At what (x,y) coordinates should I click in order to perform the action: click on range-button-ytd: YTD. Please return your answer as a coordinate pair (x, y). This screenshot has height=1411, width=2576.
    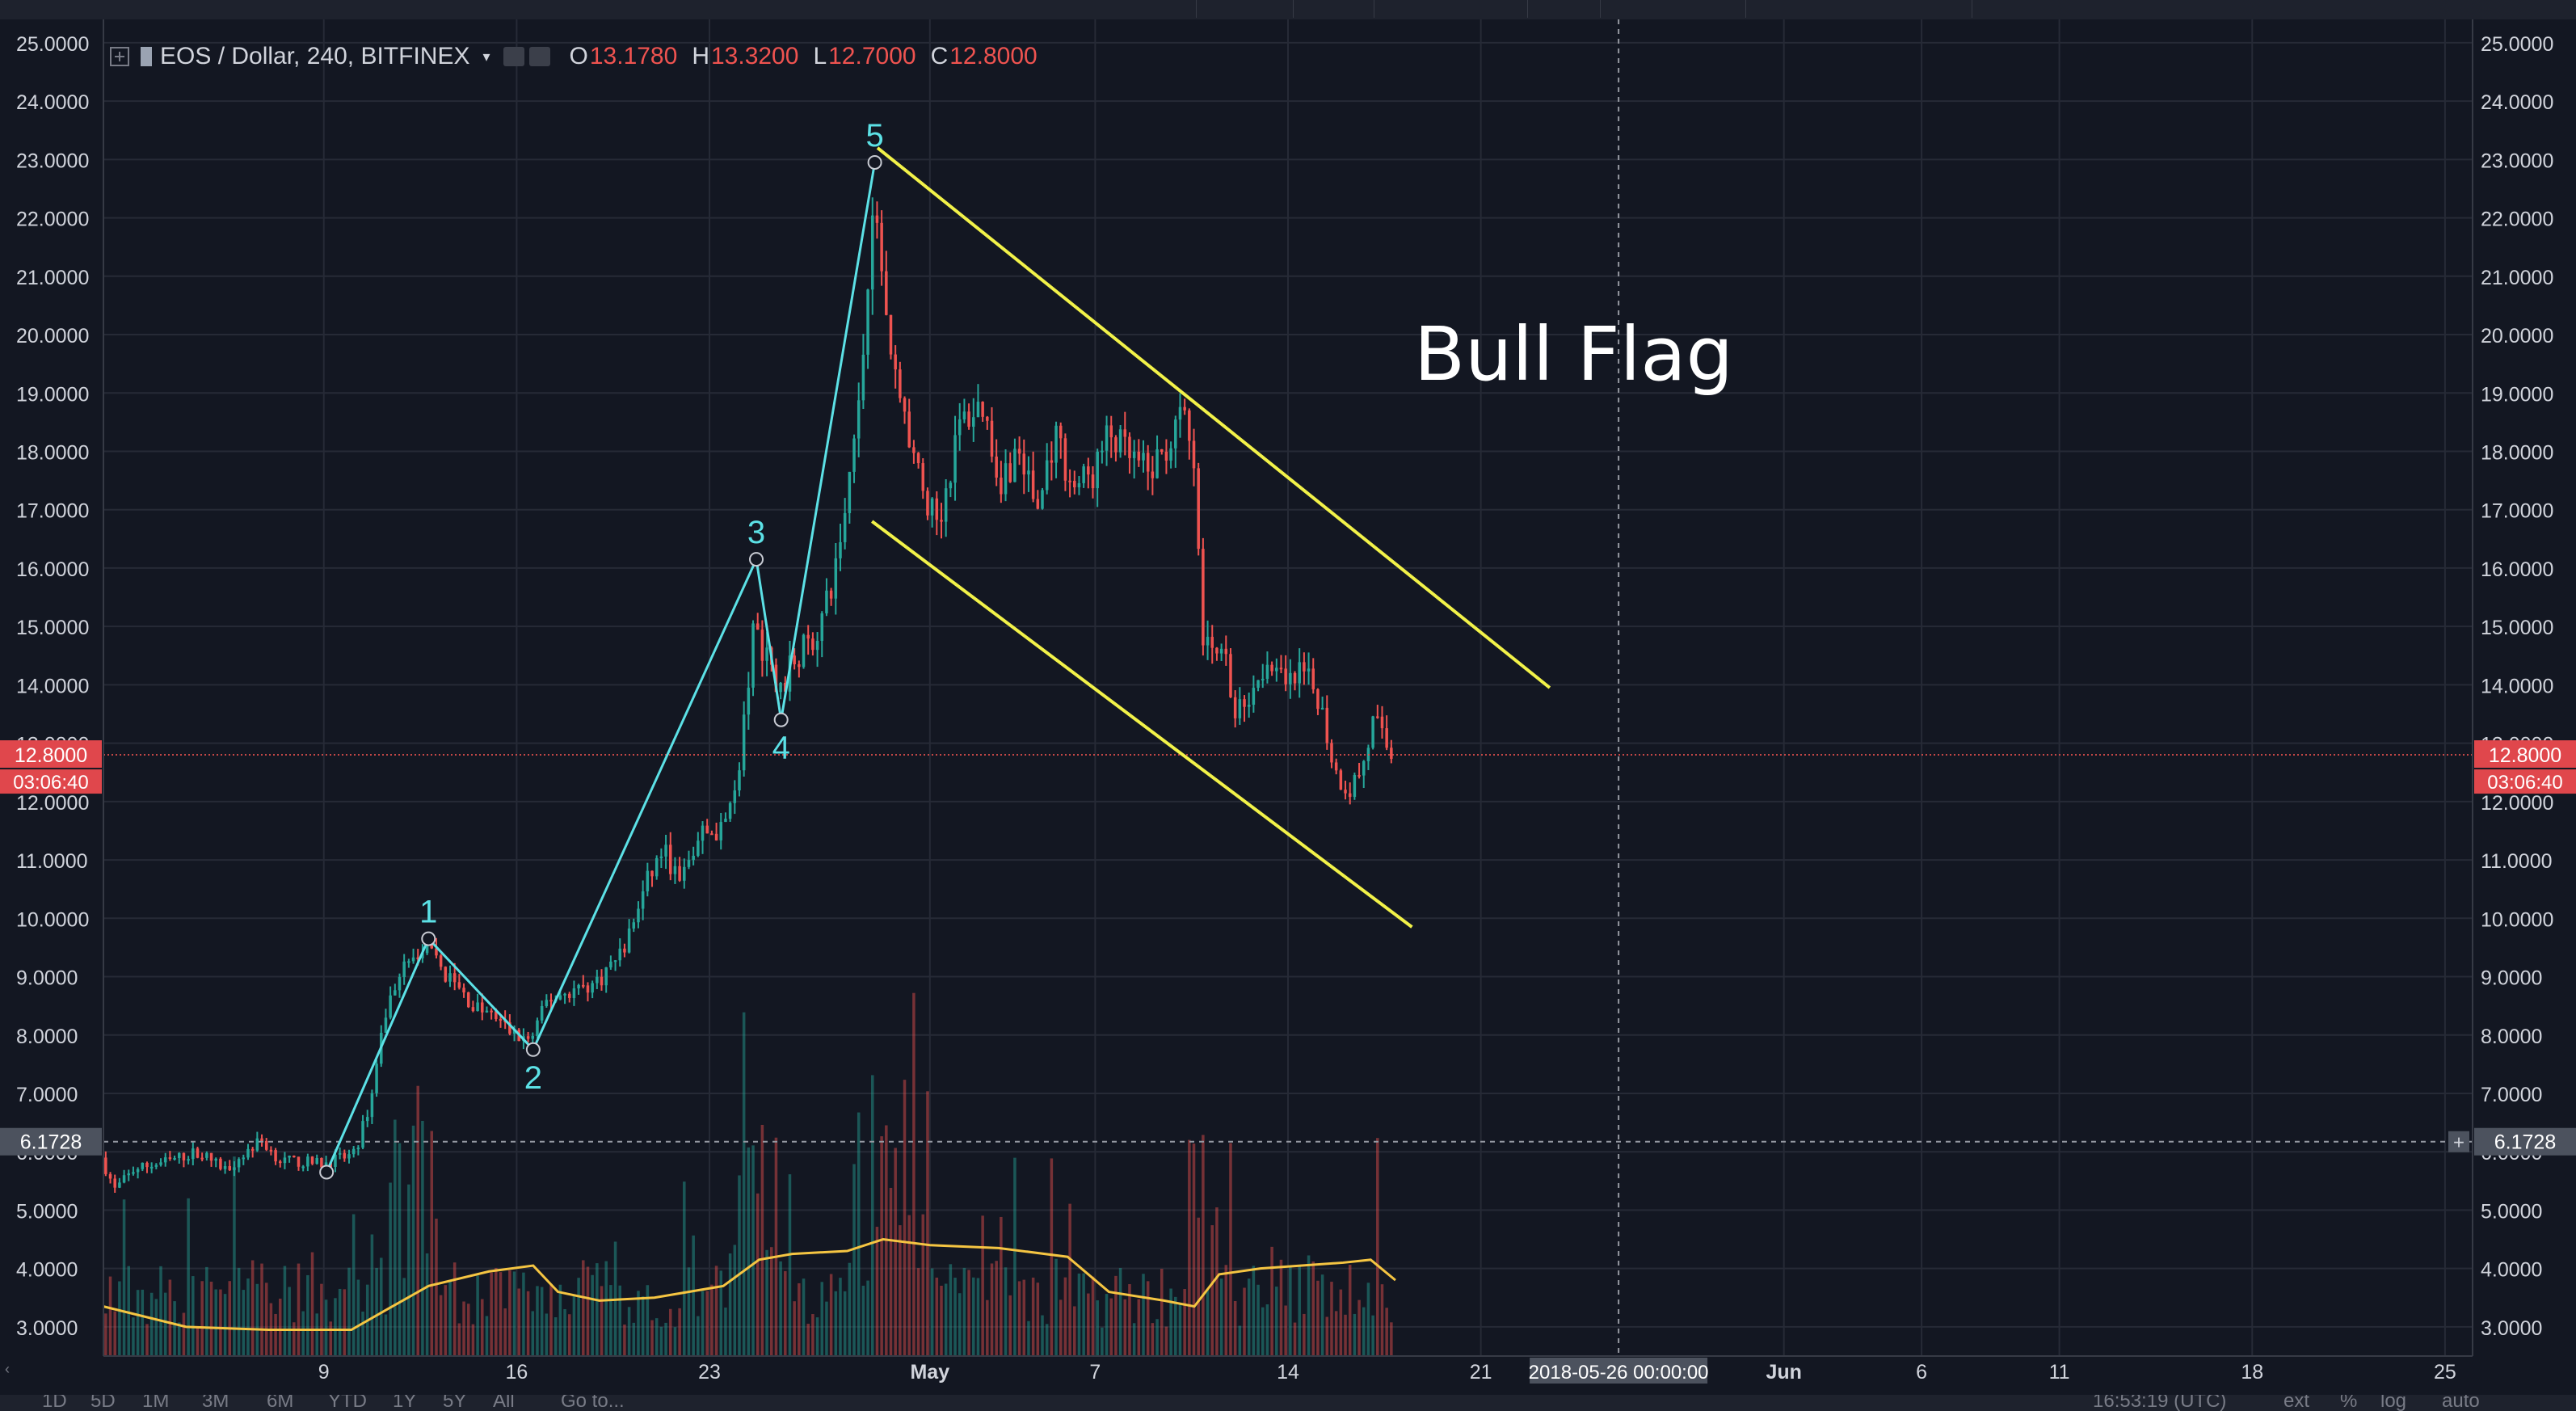
    Looking at the image, I should click on (347, 1403).